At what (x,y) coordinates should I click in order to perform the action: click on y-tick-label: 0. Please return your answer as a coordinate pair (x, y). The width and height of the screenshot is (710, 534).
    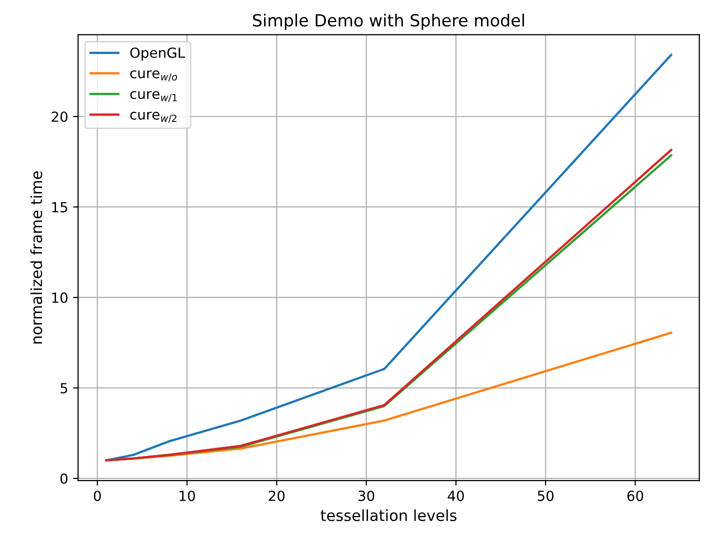
    Looking at the image, I should click on (64, 478).